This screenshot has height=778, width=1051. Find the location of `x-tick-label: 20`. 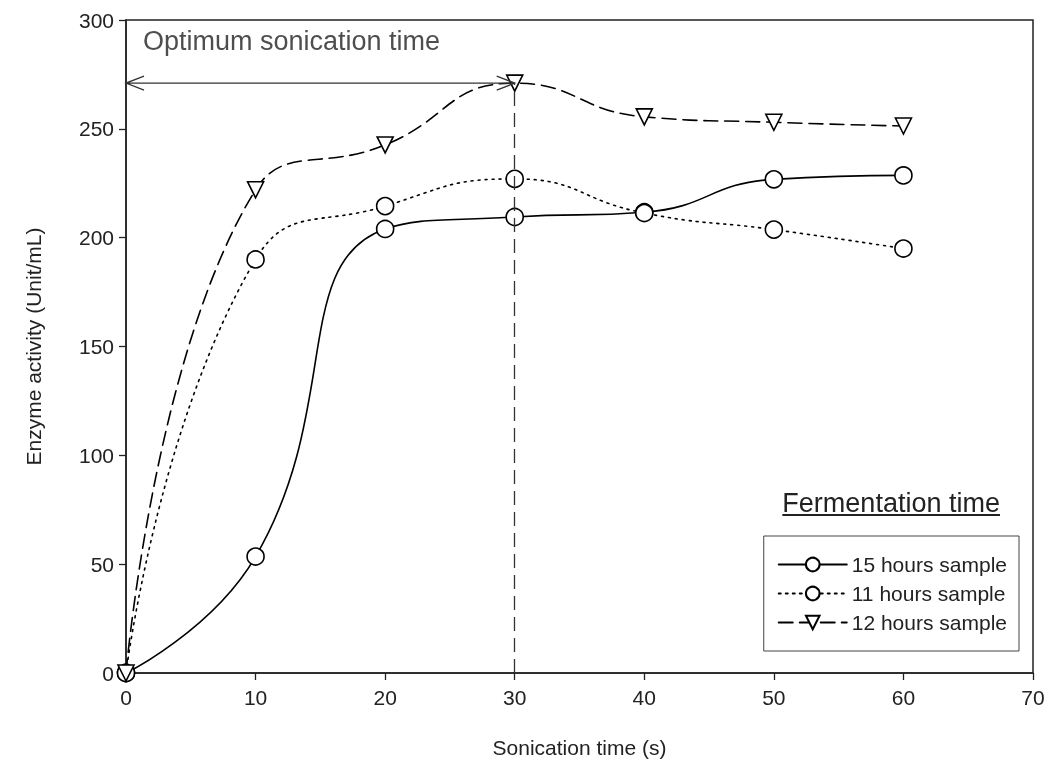

x-tick-label: 20 is located at coordinates (385, 697).